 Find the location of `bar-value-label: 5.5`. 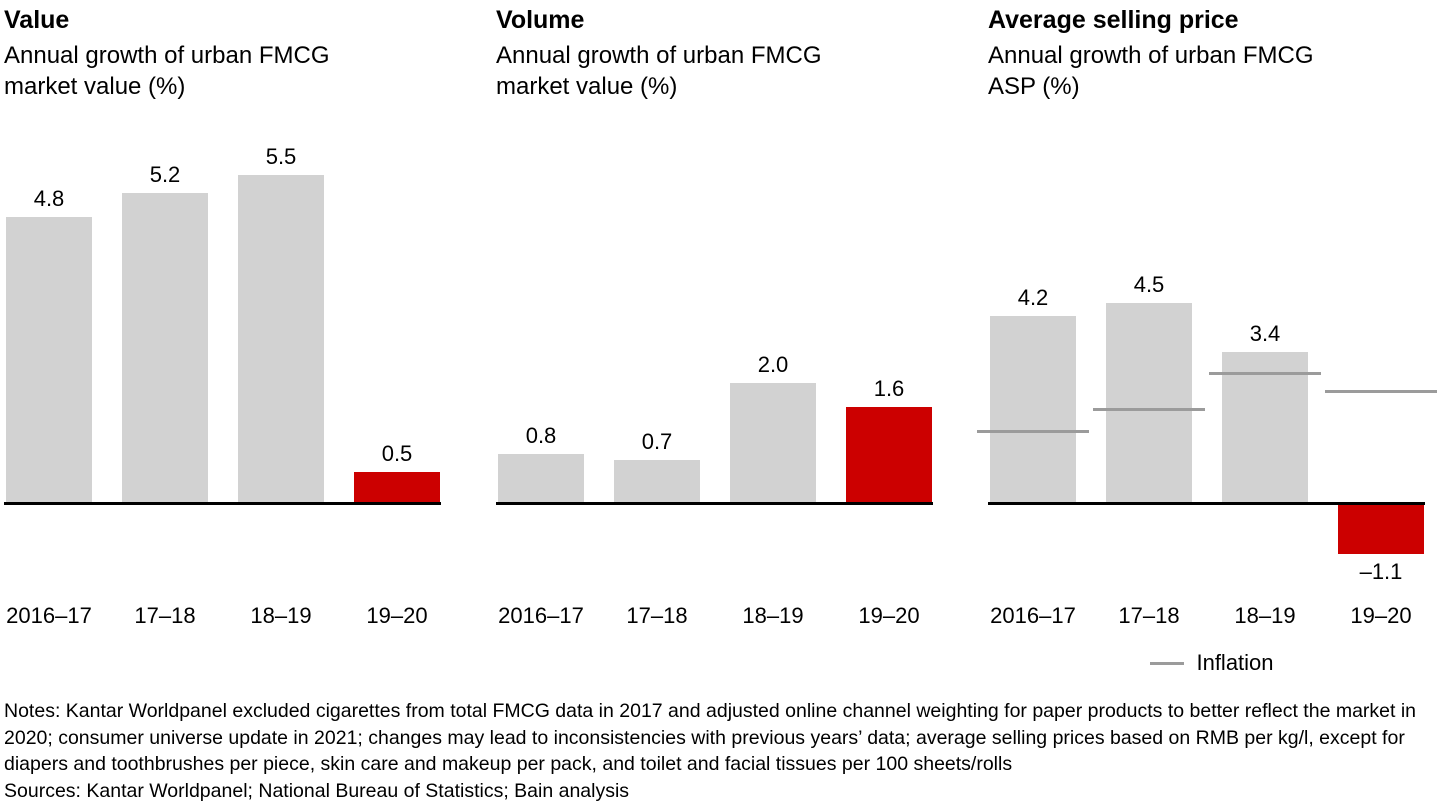

bar-value-label: 5.5 is located at coordinates (281, 156).